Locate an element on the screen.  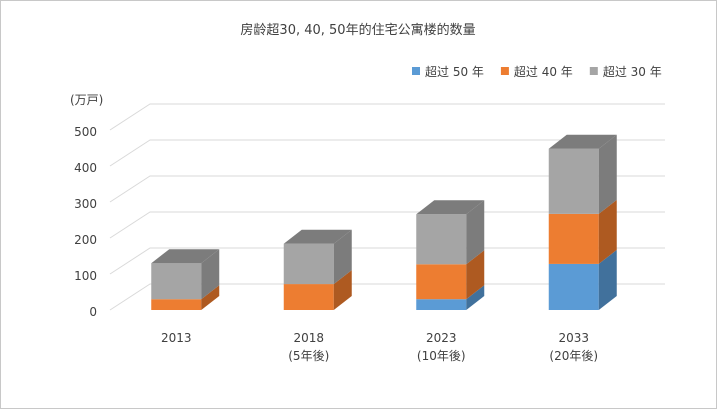
y-tick-label: 100 is located at coordinates (85, 276).